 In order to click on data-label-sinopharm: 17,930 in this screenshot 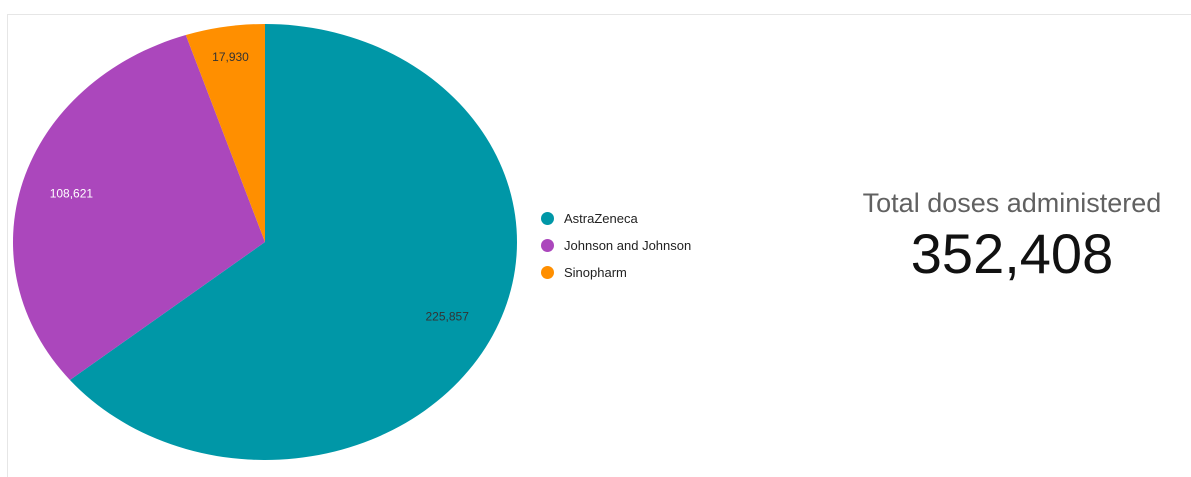, I will do `click(230, 57)`.